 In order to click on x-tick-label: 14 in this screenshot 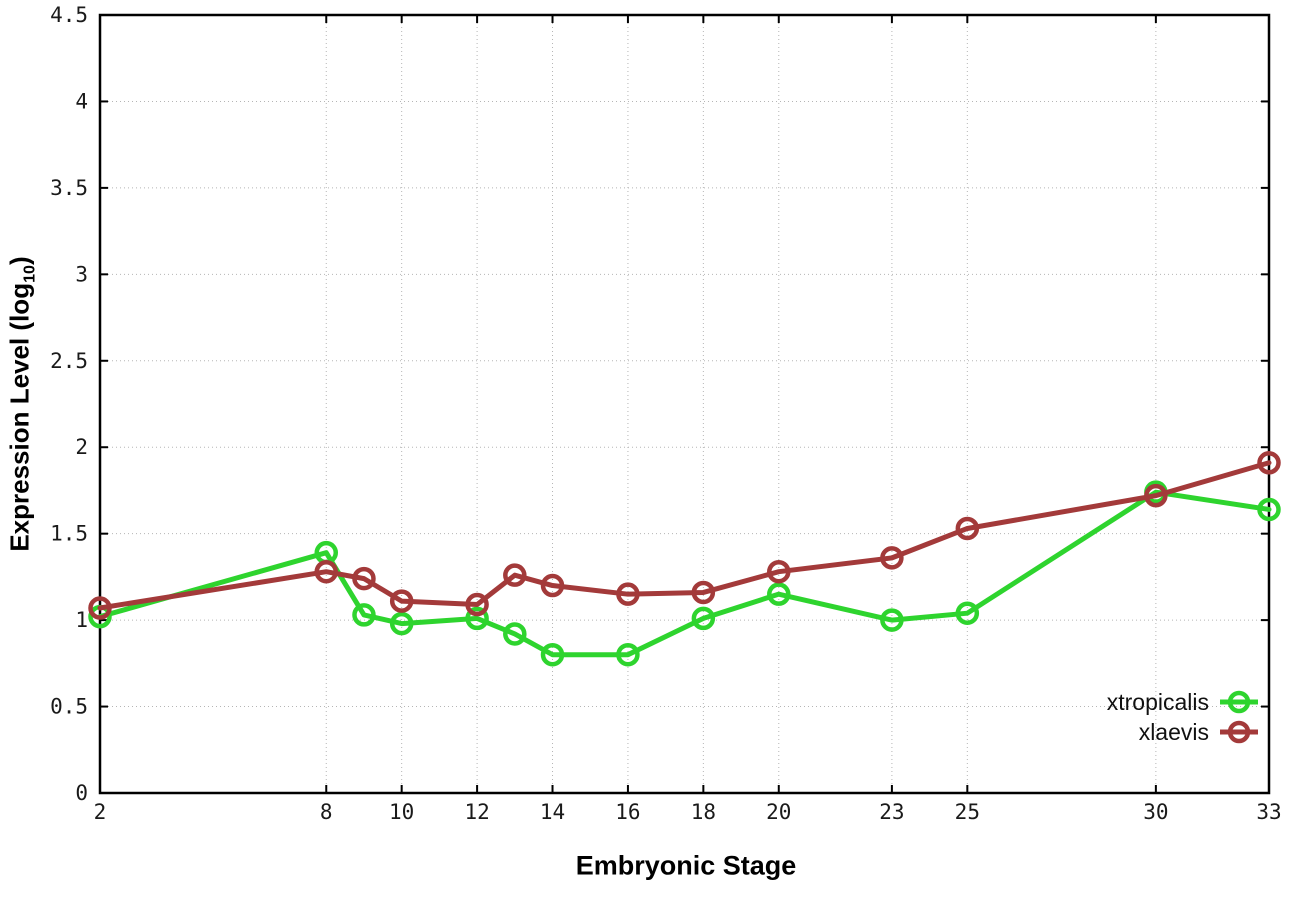, I will do `click(552, 812)`.